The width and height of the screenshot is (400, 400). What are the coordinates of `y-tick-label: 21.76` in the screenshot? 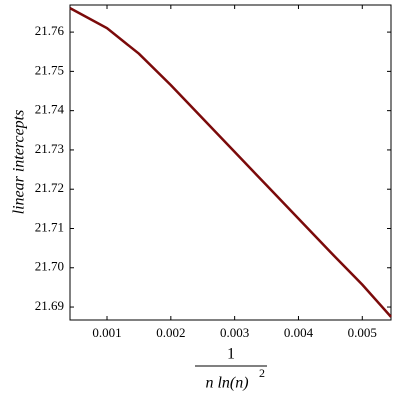 It's located at (50, 30).